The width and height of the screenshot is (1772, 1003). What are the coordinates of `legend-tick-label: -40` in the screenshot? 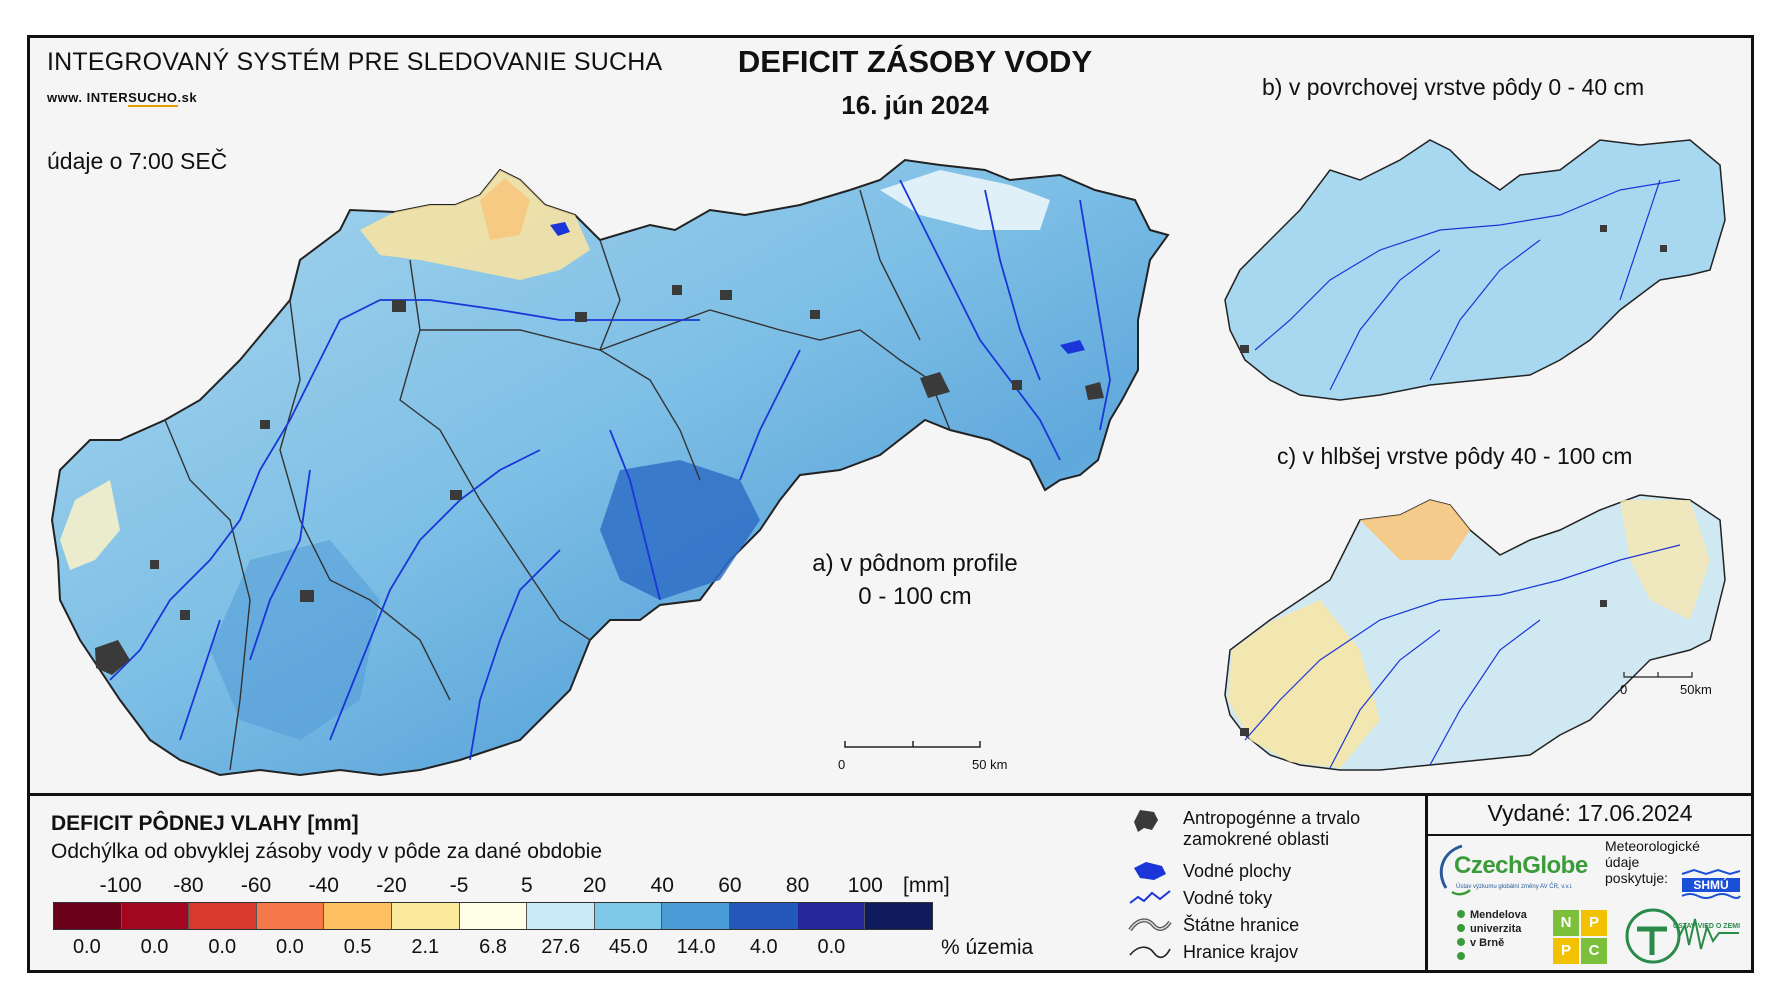 It's located at (323, 885).